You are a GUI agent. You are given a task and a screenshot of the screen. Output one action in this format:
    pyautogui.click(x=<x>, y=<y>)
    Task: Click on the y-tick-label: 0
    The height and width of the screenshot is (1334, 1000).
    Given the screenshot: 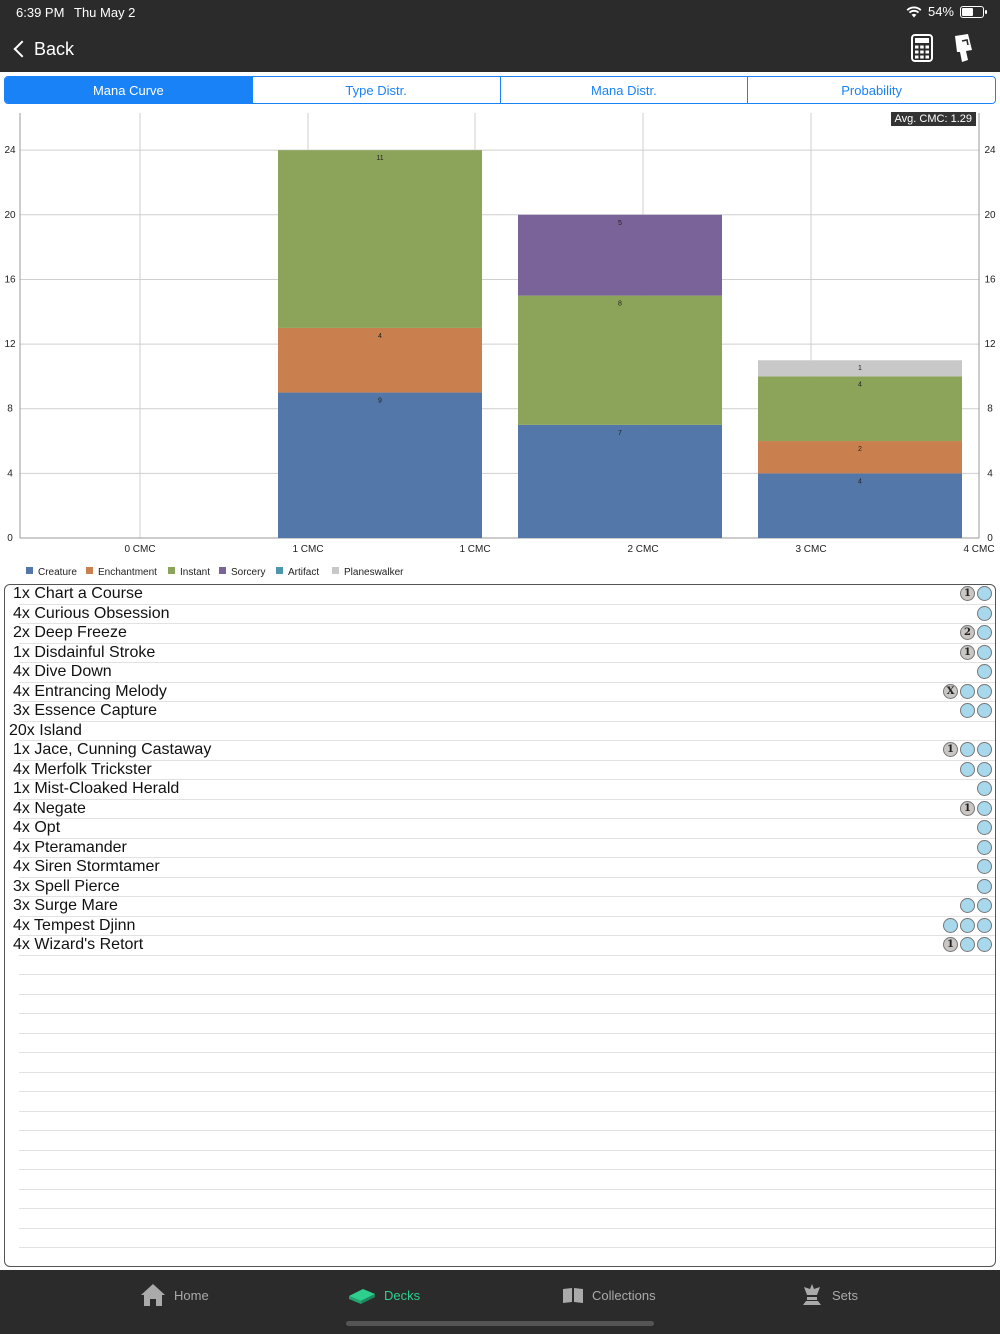 What is the action you would take?
    pyautogui.click(x=10, y=538)
    